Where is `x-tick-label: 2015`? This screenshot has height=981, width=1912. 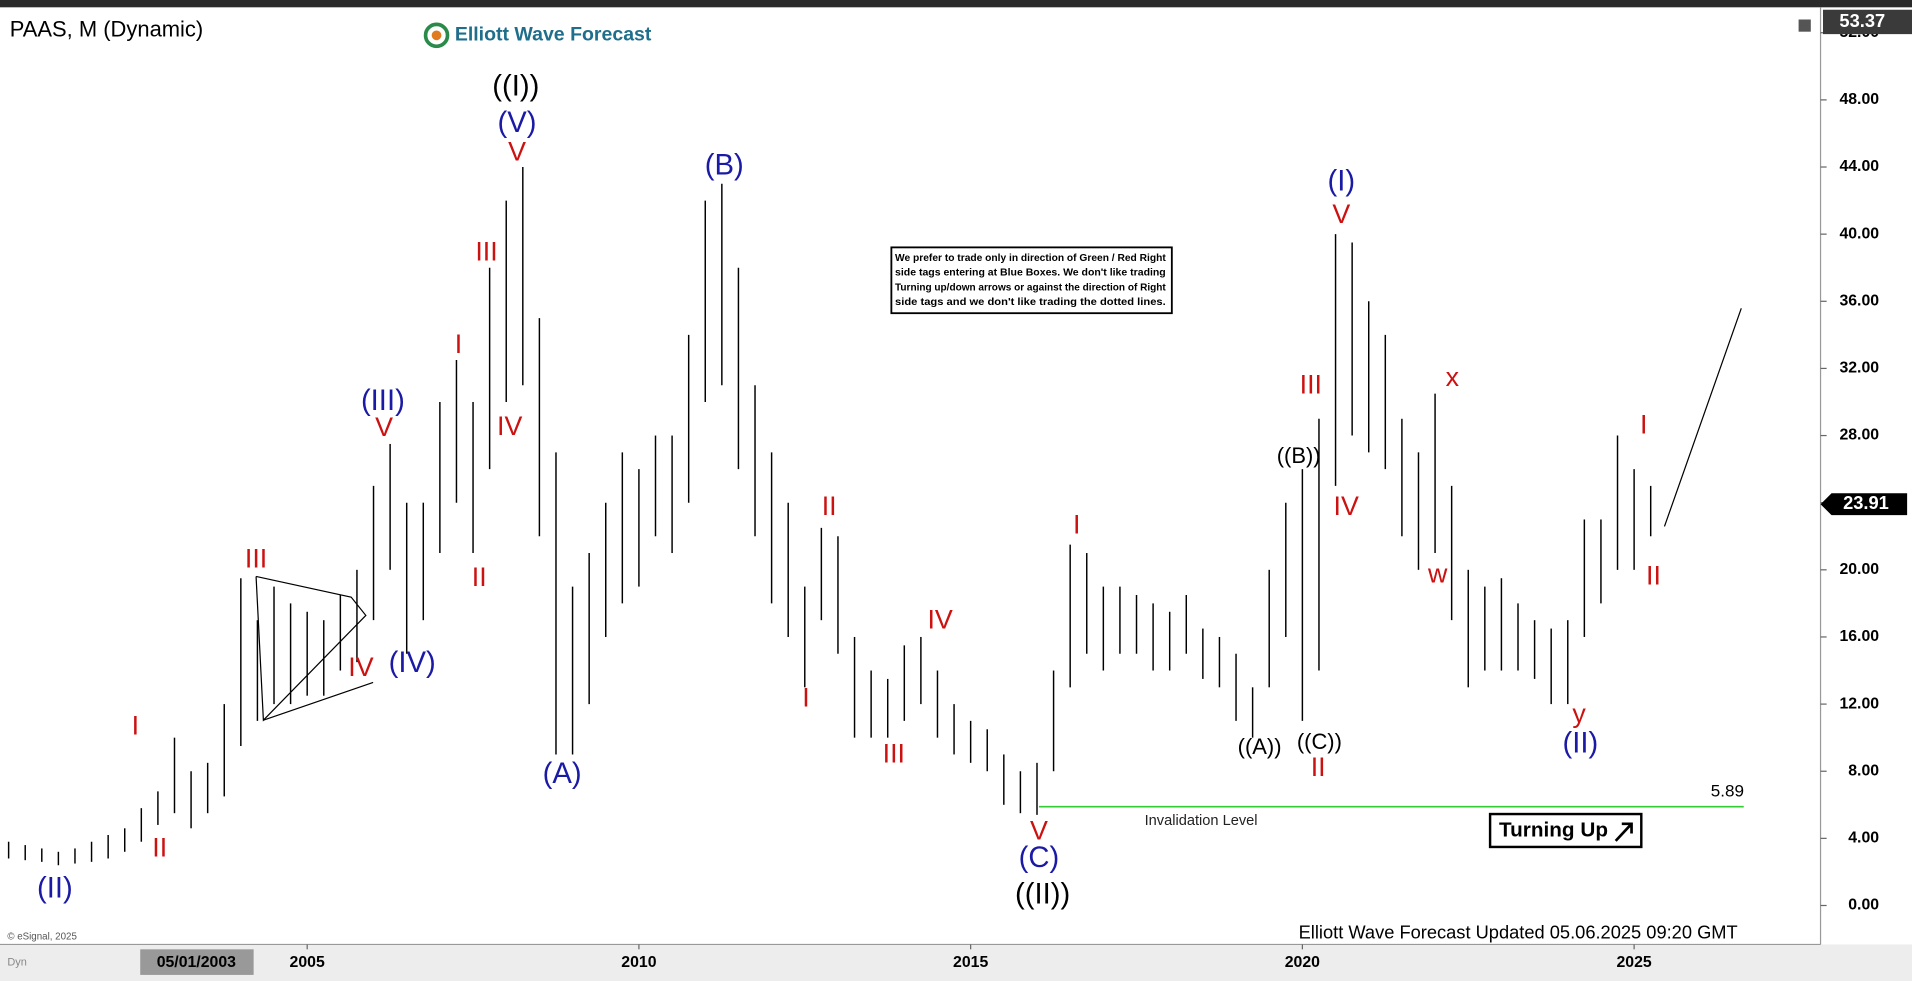
x-tick-label: 2015 is located at coordinates (970, 962).